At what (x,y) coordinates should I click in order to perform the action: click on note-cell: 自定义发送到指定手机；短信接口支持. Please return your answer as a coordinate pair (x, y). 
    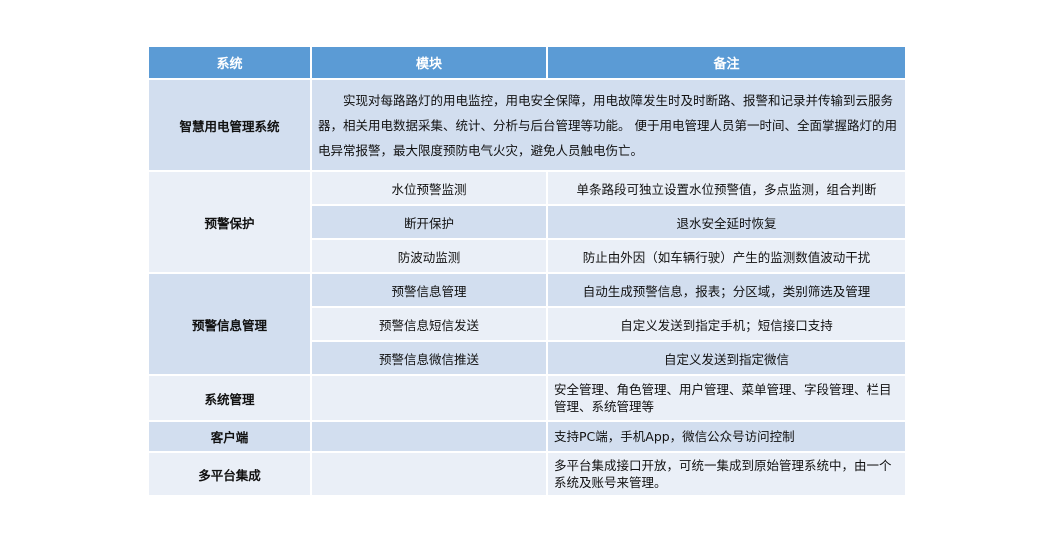
    Looking at the image, I should click on (726, 324).